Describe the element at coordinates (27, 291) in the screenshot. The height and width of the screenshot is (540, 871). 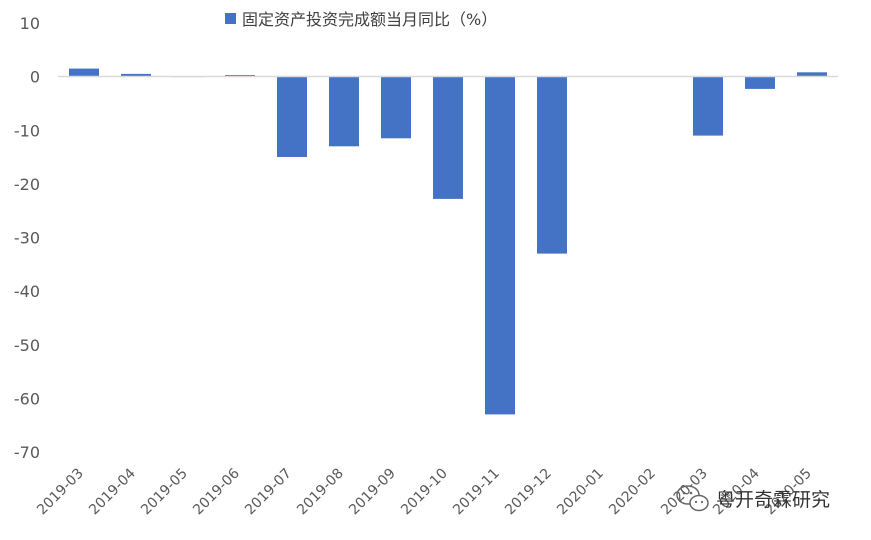
I see `y-tick-label: -40` at that location.